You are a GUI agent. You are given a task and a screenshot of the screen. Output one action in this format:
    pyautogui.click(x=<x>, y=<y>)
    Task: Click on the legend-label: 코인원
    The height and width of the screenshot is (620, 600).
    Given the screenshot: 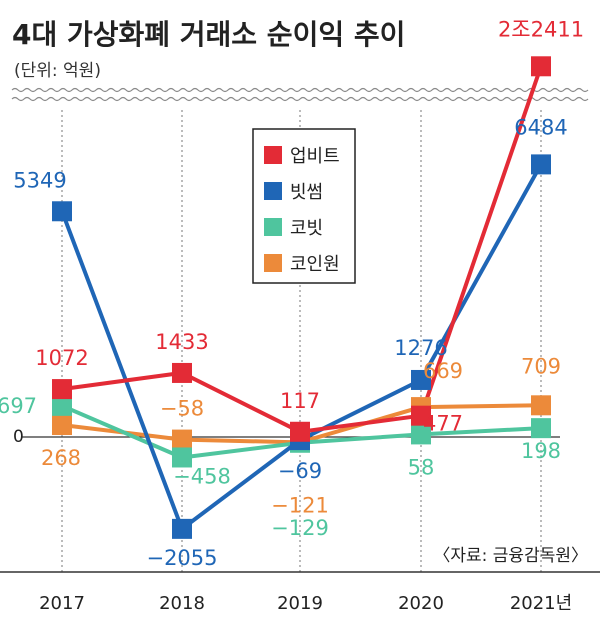 What is the action you would take?
    pyautogui.click(x=315, y=264)
    